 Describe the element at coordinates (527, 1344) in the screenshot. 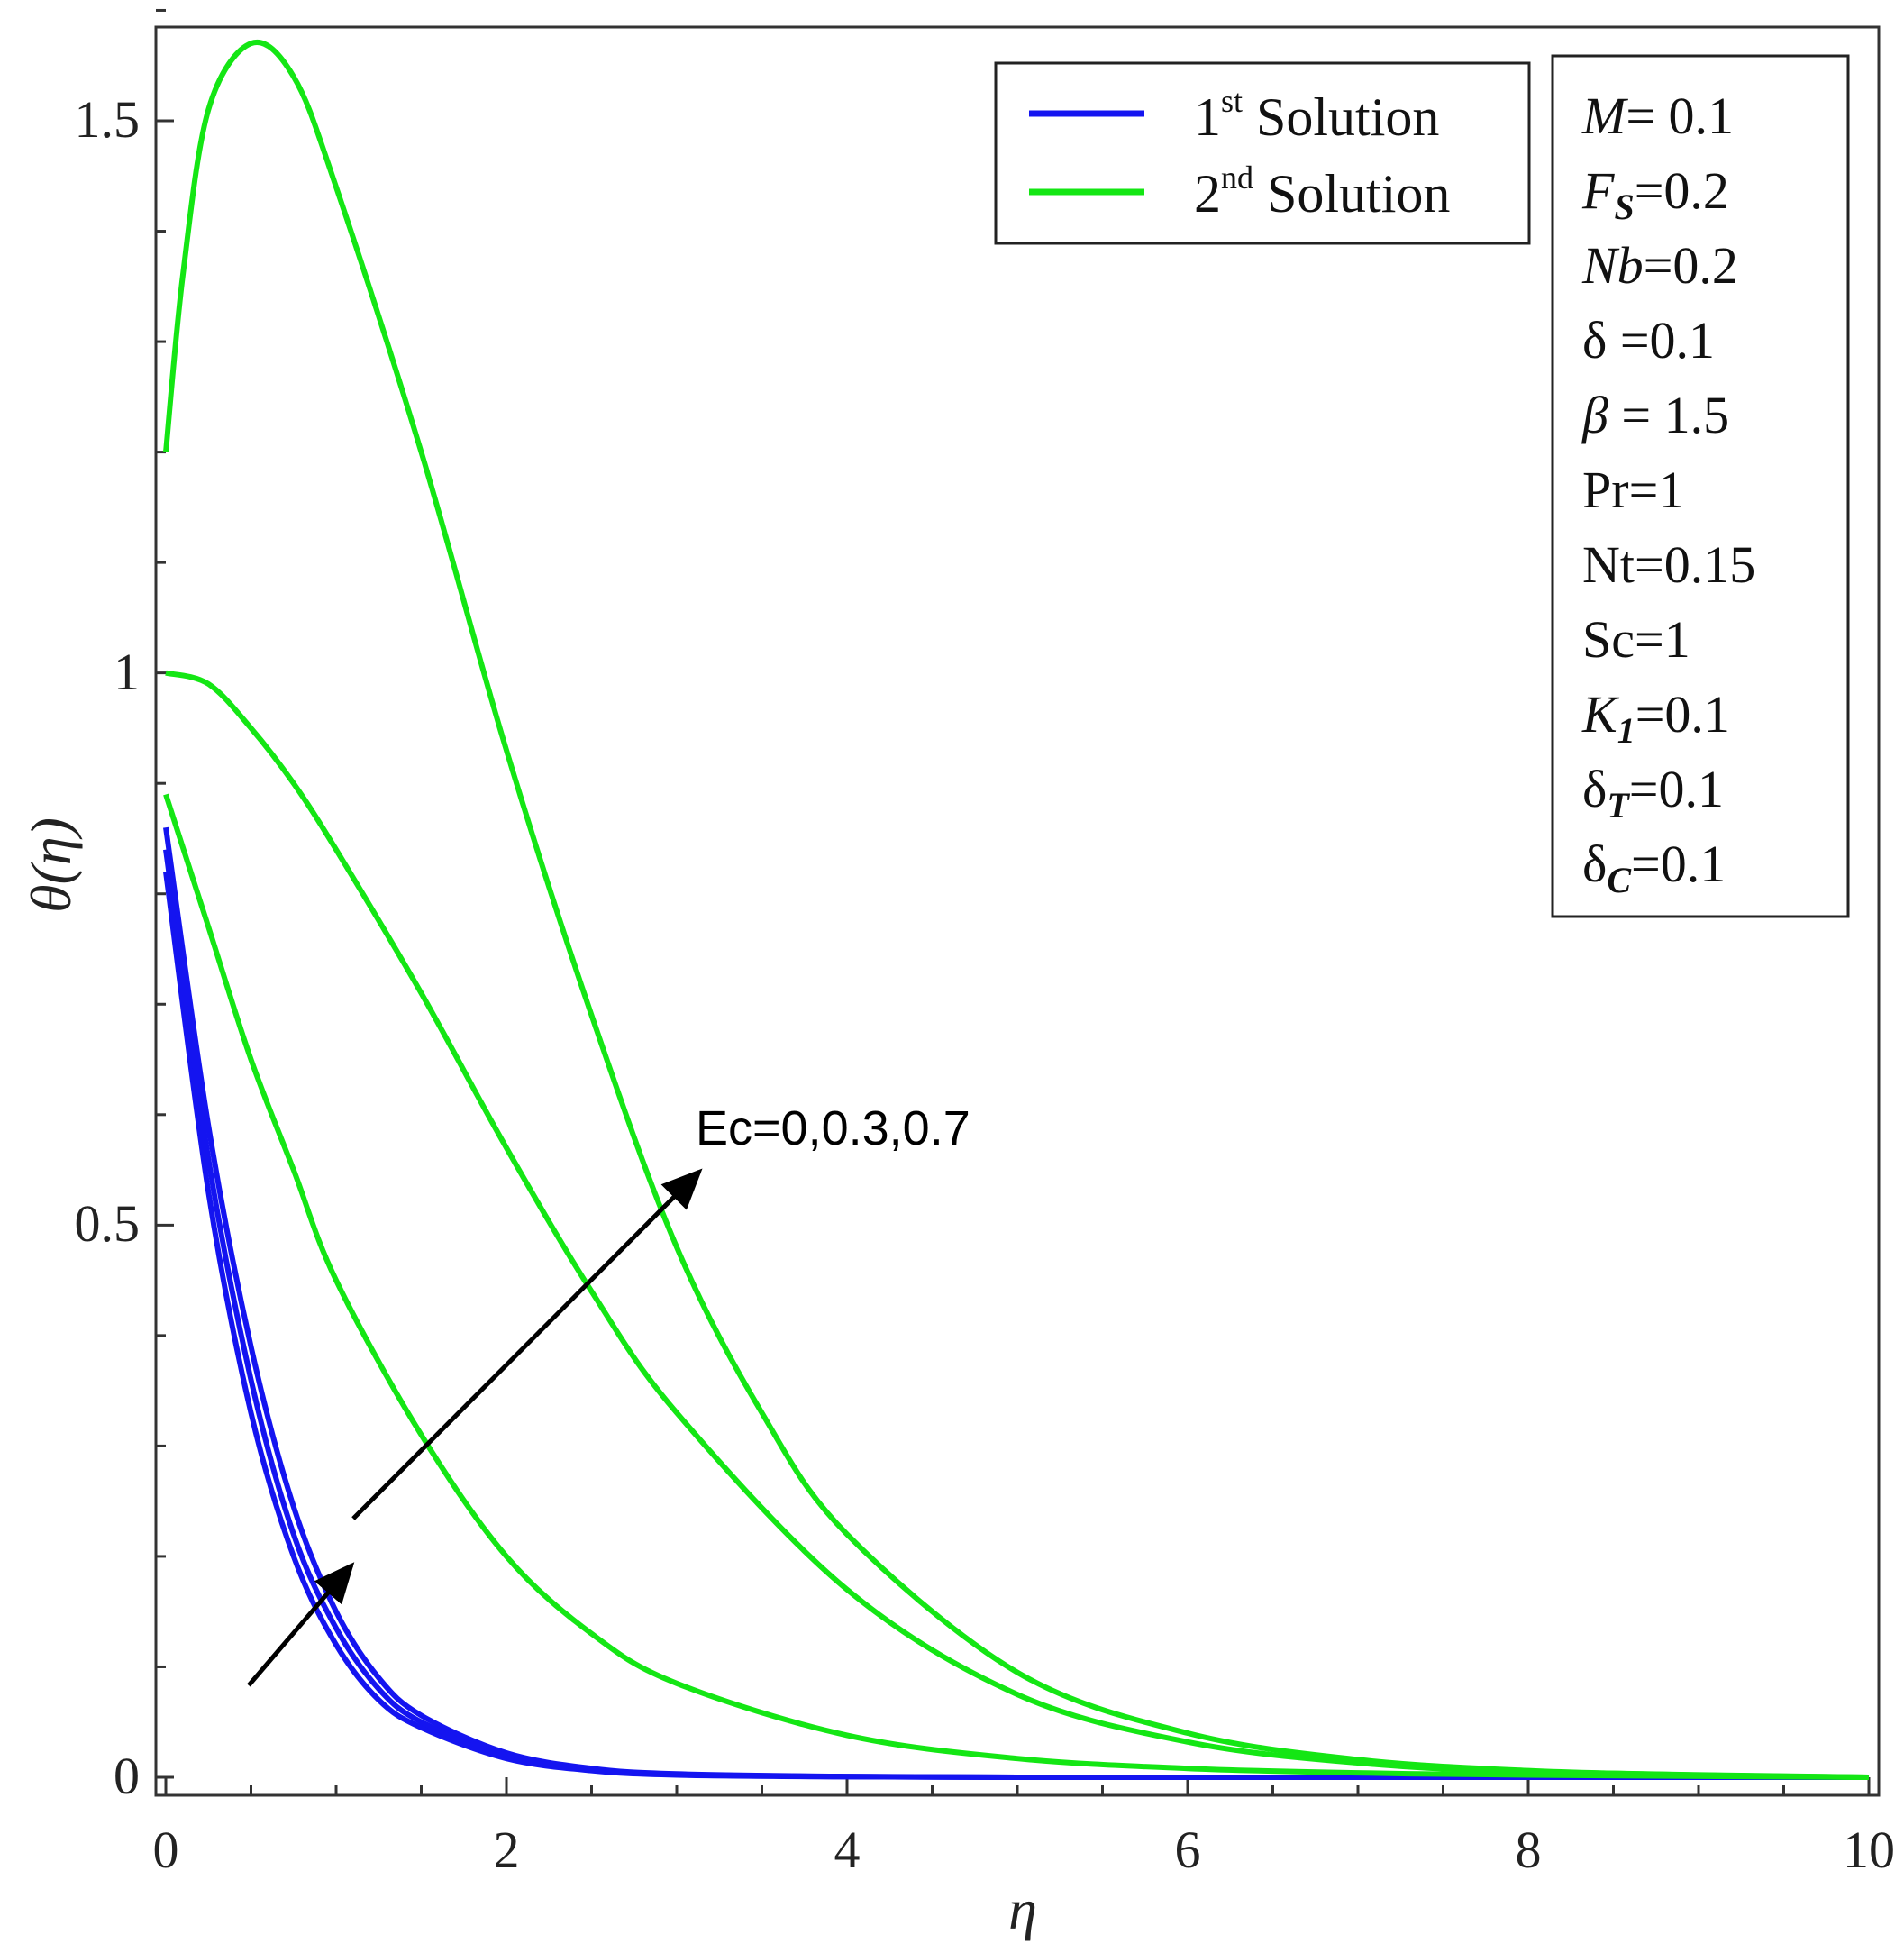

I see `annotation-arrow-large` at that location.